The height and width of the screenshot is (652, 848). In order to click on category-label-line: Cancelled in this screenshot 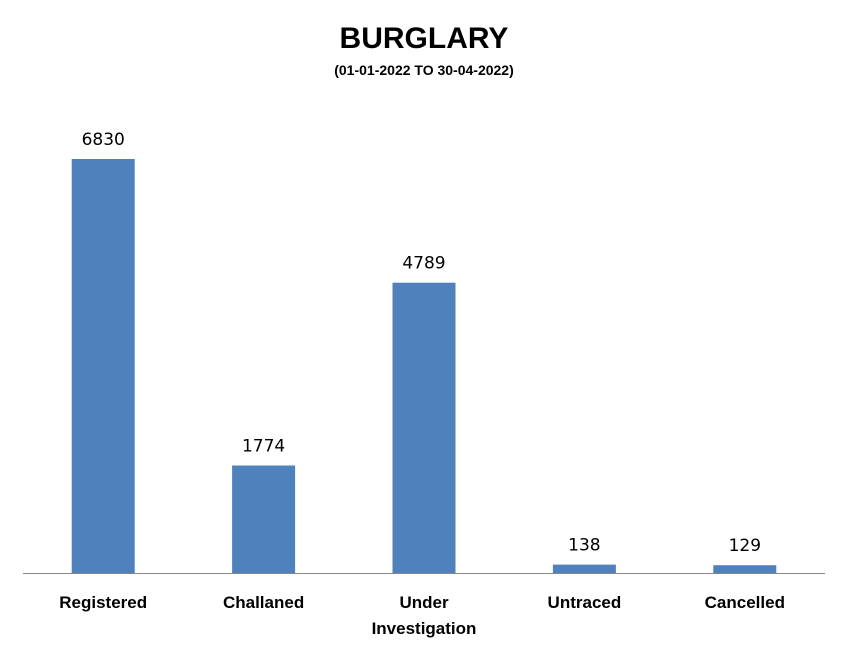, I will do `click(745, 602)`.